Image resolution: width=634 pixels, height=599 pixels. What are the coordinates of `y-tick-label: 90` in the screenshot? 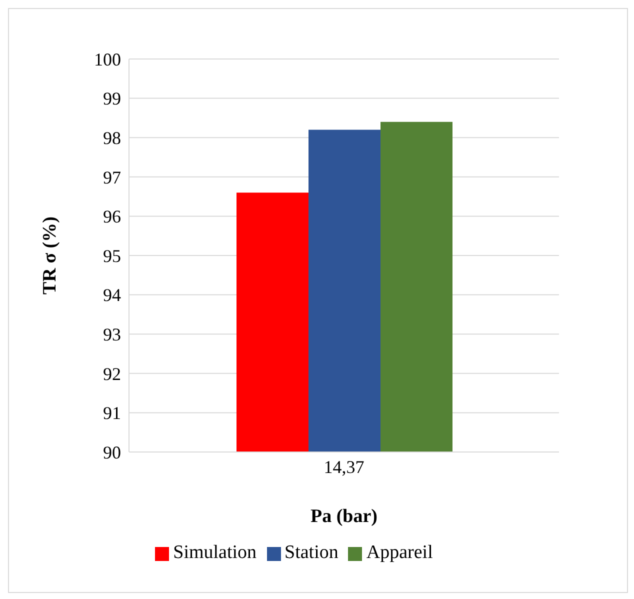 It's located at (112, 452).